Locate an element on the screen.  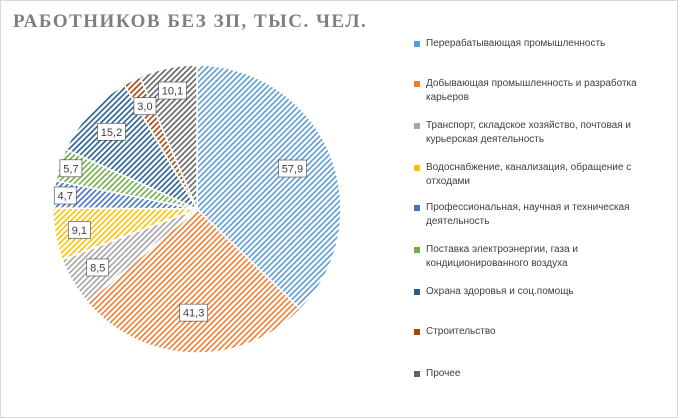
data-label: 15,2 is located at coordinates (111, 132).